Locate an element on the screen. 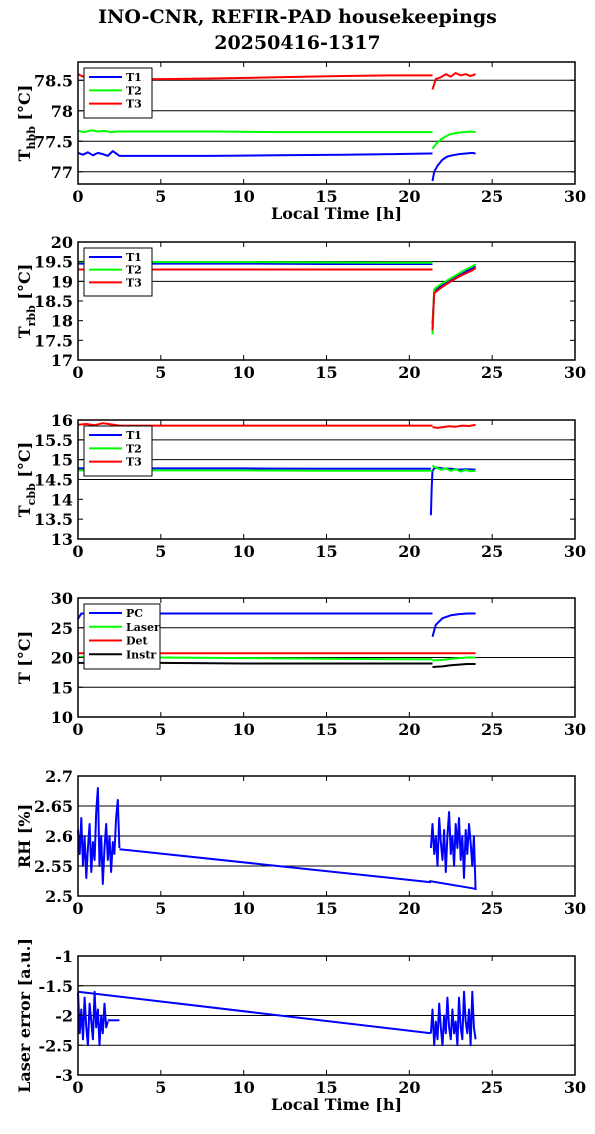 The image size is (595, 1134). legend-label: T1 is located at coordinates (134, 257).